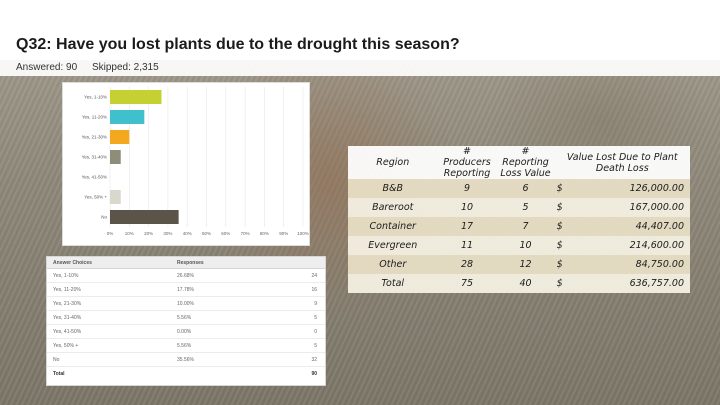 The height and width of the screenshot is (405, 720). Describe the element at coordinates (630, 245) in the screenshot. I see `value-lost: 214,600.00` at that location.